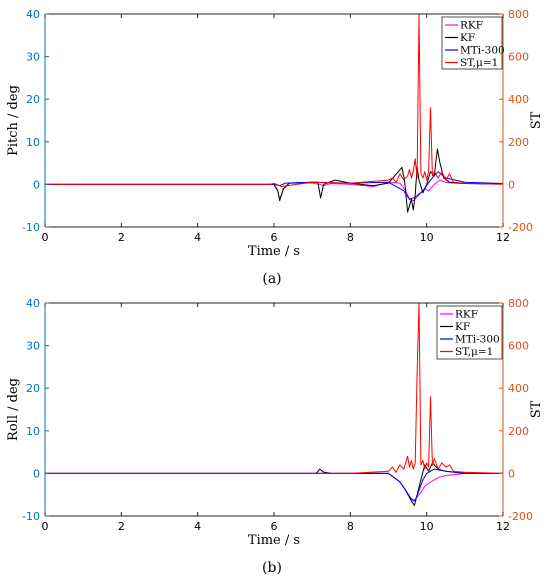 The width and height of the screenshot is (550, 579). I want to click on y-axis-label: Roll / deg, so click(13, 409).